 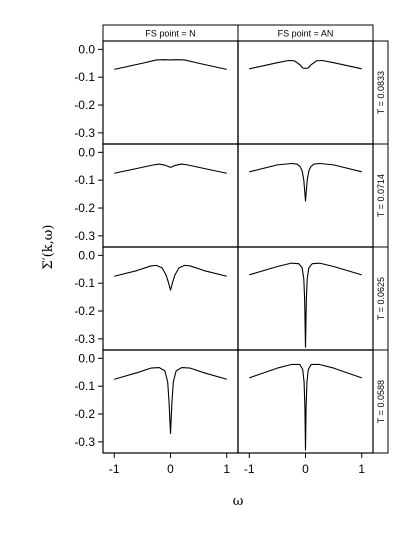 I want to click on row-strip-t0714-label: T = 0.0714, so click(x=381, y=195).